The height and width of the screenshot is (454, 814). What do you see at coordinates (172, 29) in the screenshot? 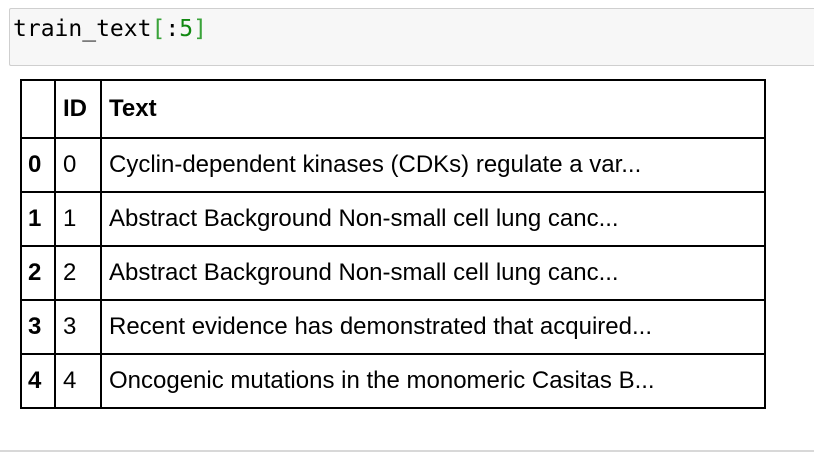
I see `code-slice-operator: :` at bounding box center [172, 29].